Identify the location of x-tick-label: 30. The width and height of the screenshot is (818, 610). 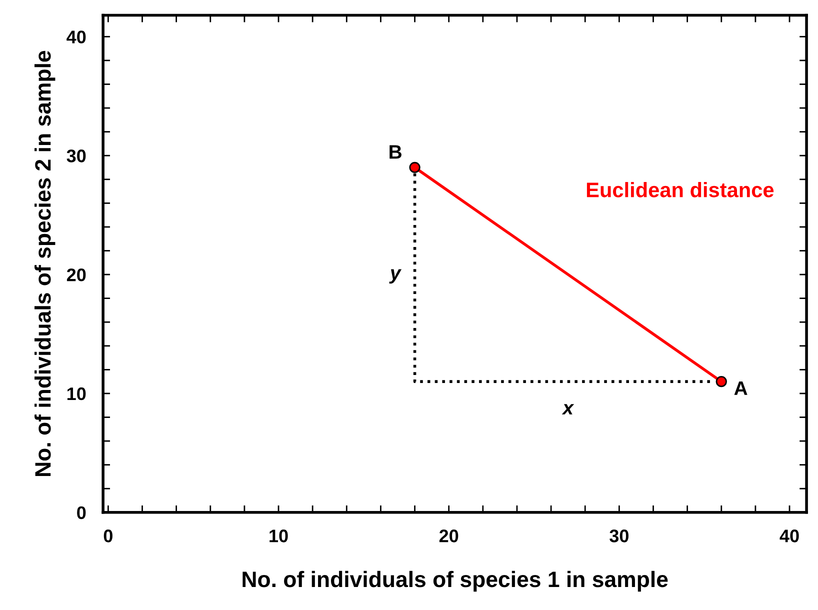
(619, 536).